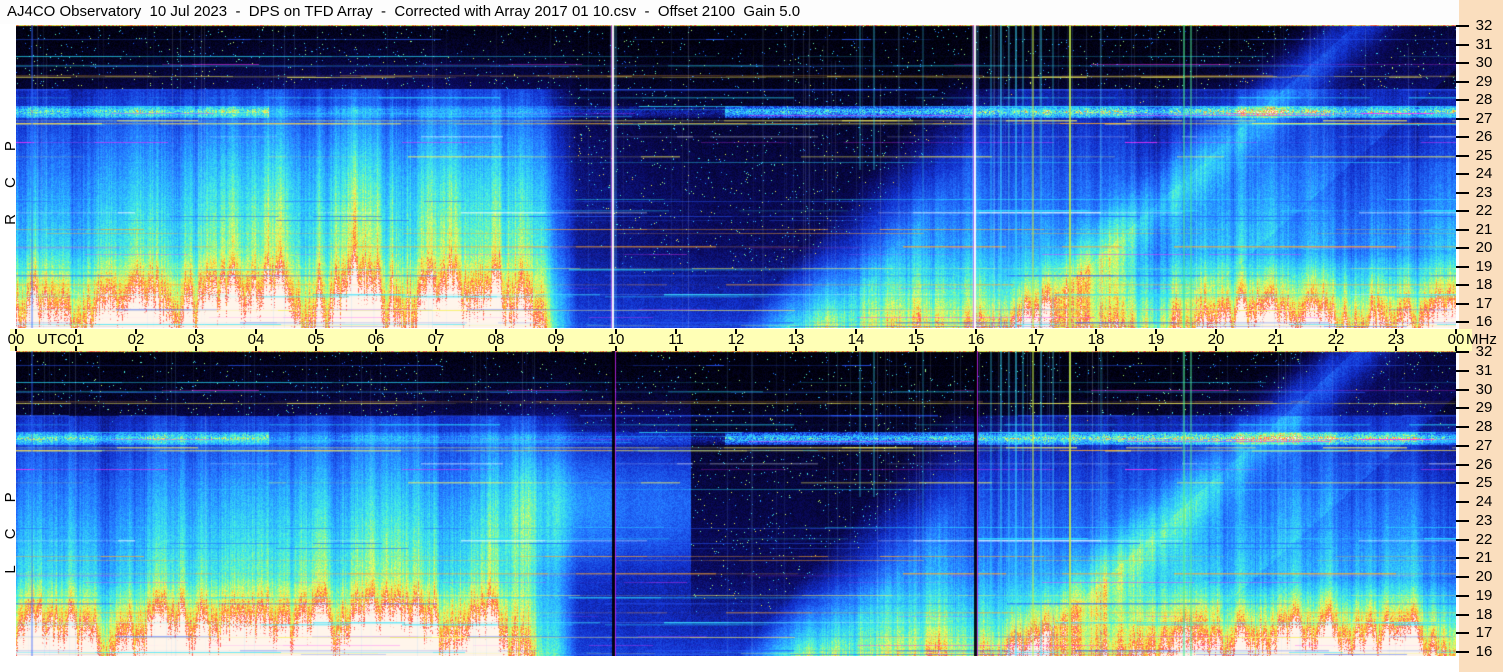 The width and height of the screenshot is (1503, 672). Describe the element at coordinates (1036, 339) in the screenshot. I see `time-tick-label: 17` at that location.